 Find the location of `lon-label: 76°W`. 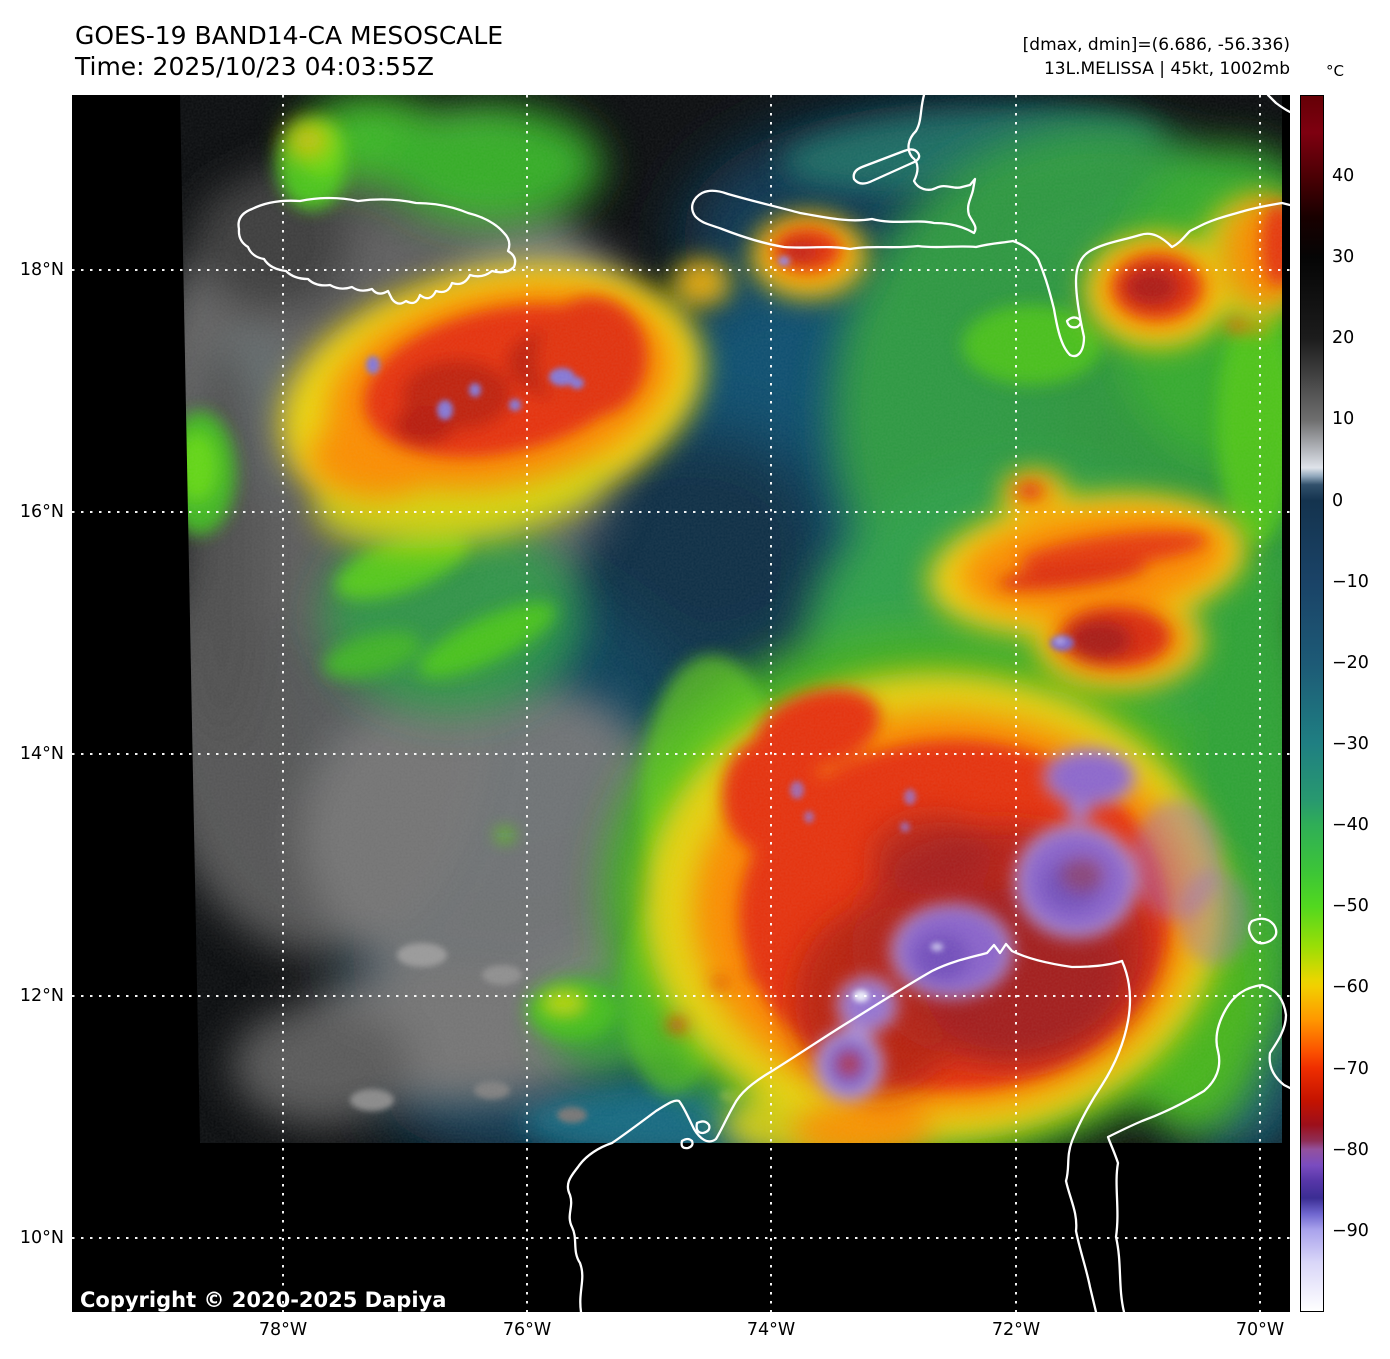

lon-label: 76°W is located at coordinates (527, 1330).